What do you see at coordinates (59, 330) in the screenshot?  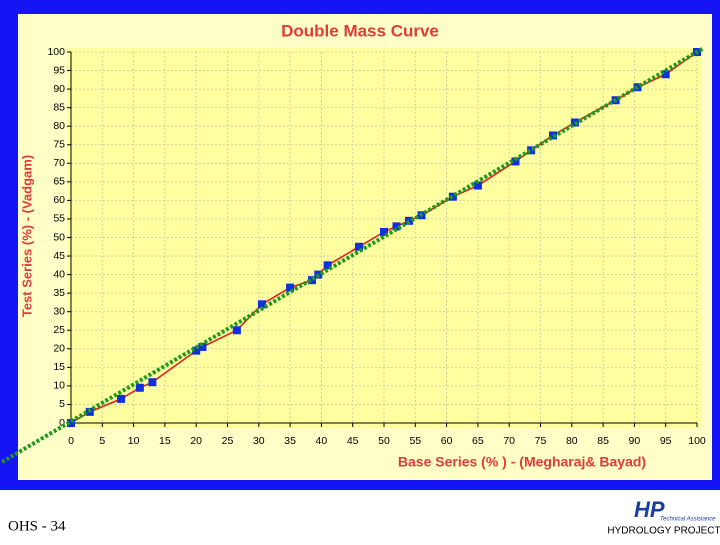 I see `y-tick-label: 25` at bounding box center [59, 330].